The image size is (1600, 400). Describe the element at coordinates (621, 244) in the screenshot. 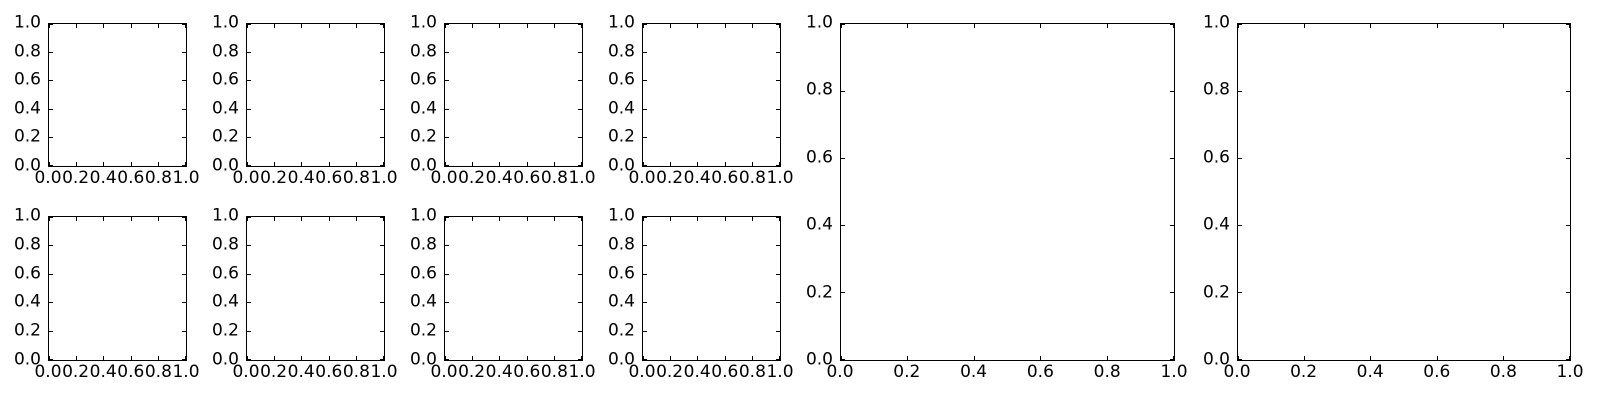

I see `y-tick-label: 0.8` at that location.